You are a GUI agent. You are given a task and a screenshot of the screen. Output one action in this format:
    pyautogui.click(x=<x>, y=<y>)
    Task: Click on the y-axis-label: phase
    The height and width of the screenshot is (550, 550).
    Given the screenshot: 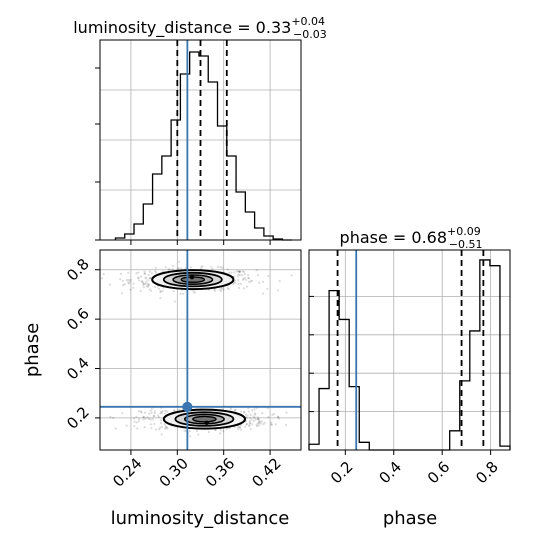 What is the action you would take?
    pyautogui.click(x=32, y=350)
    